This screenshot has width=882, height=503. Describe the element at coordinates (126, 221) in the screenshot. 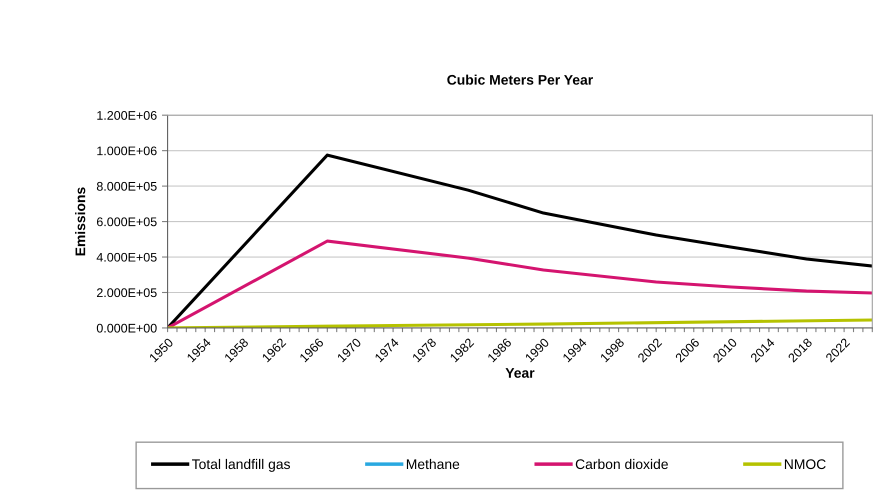

I see `y-tick-label: 6.000E+05` at that location.